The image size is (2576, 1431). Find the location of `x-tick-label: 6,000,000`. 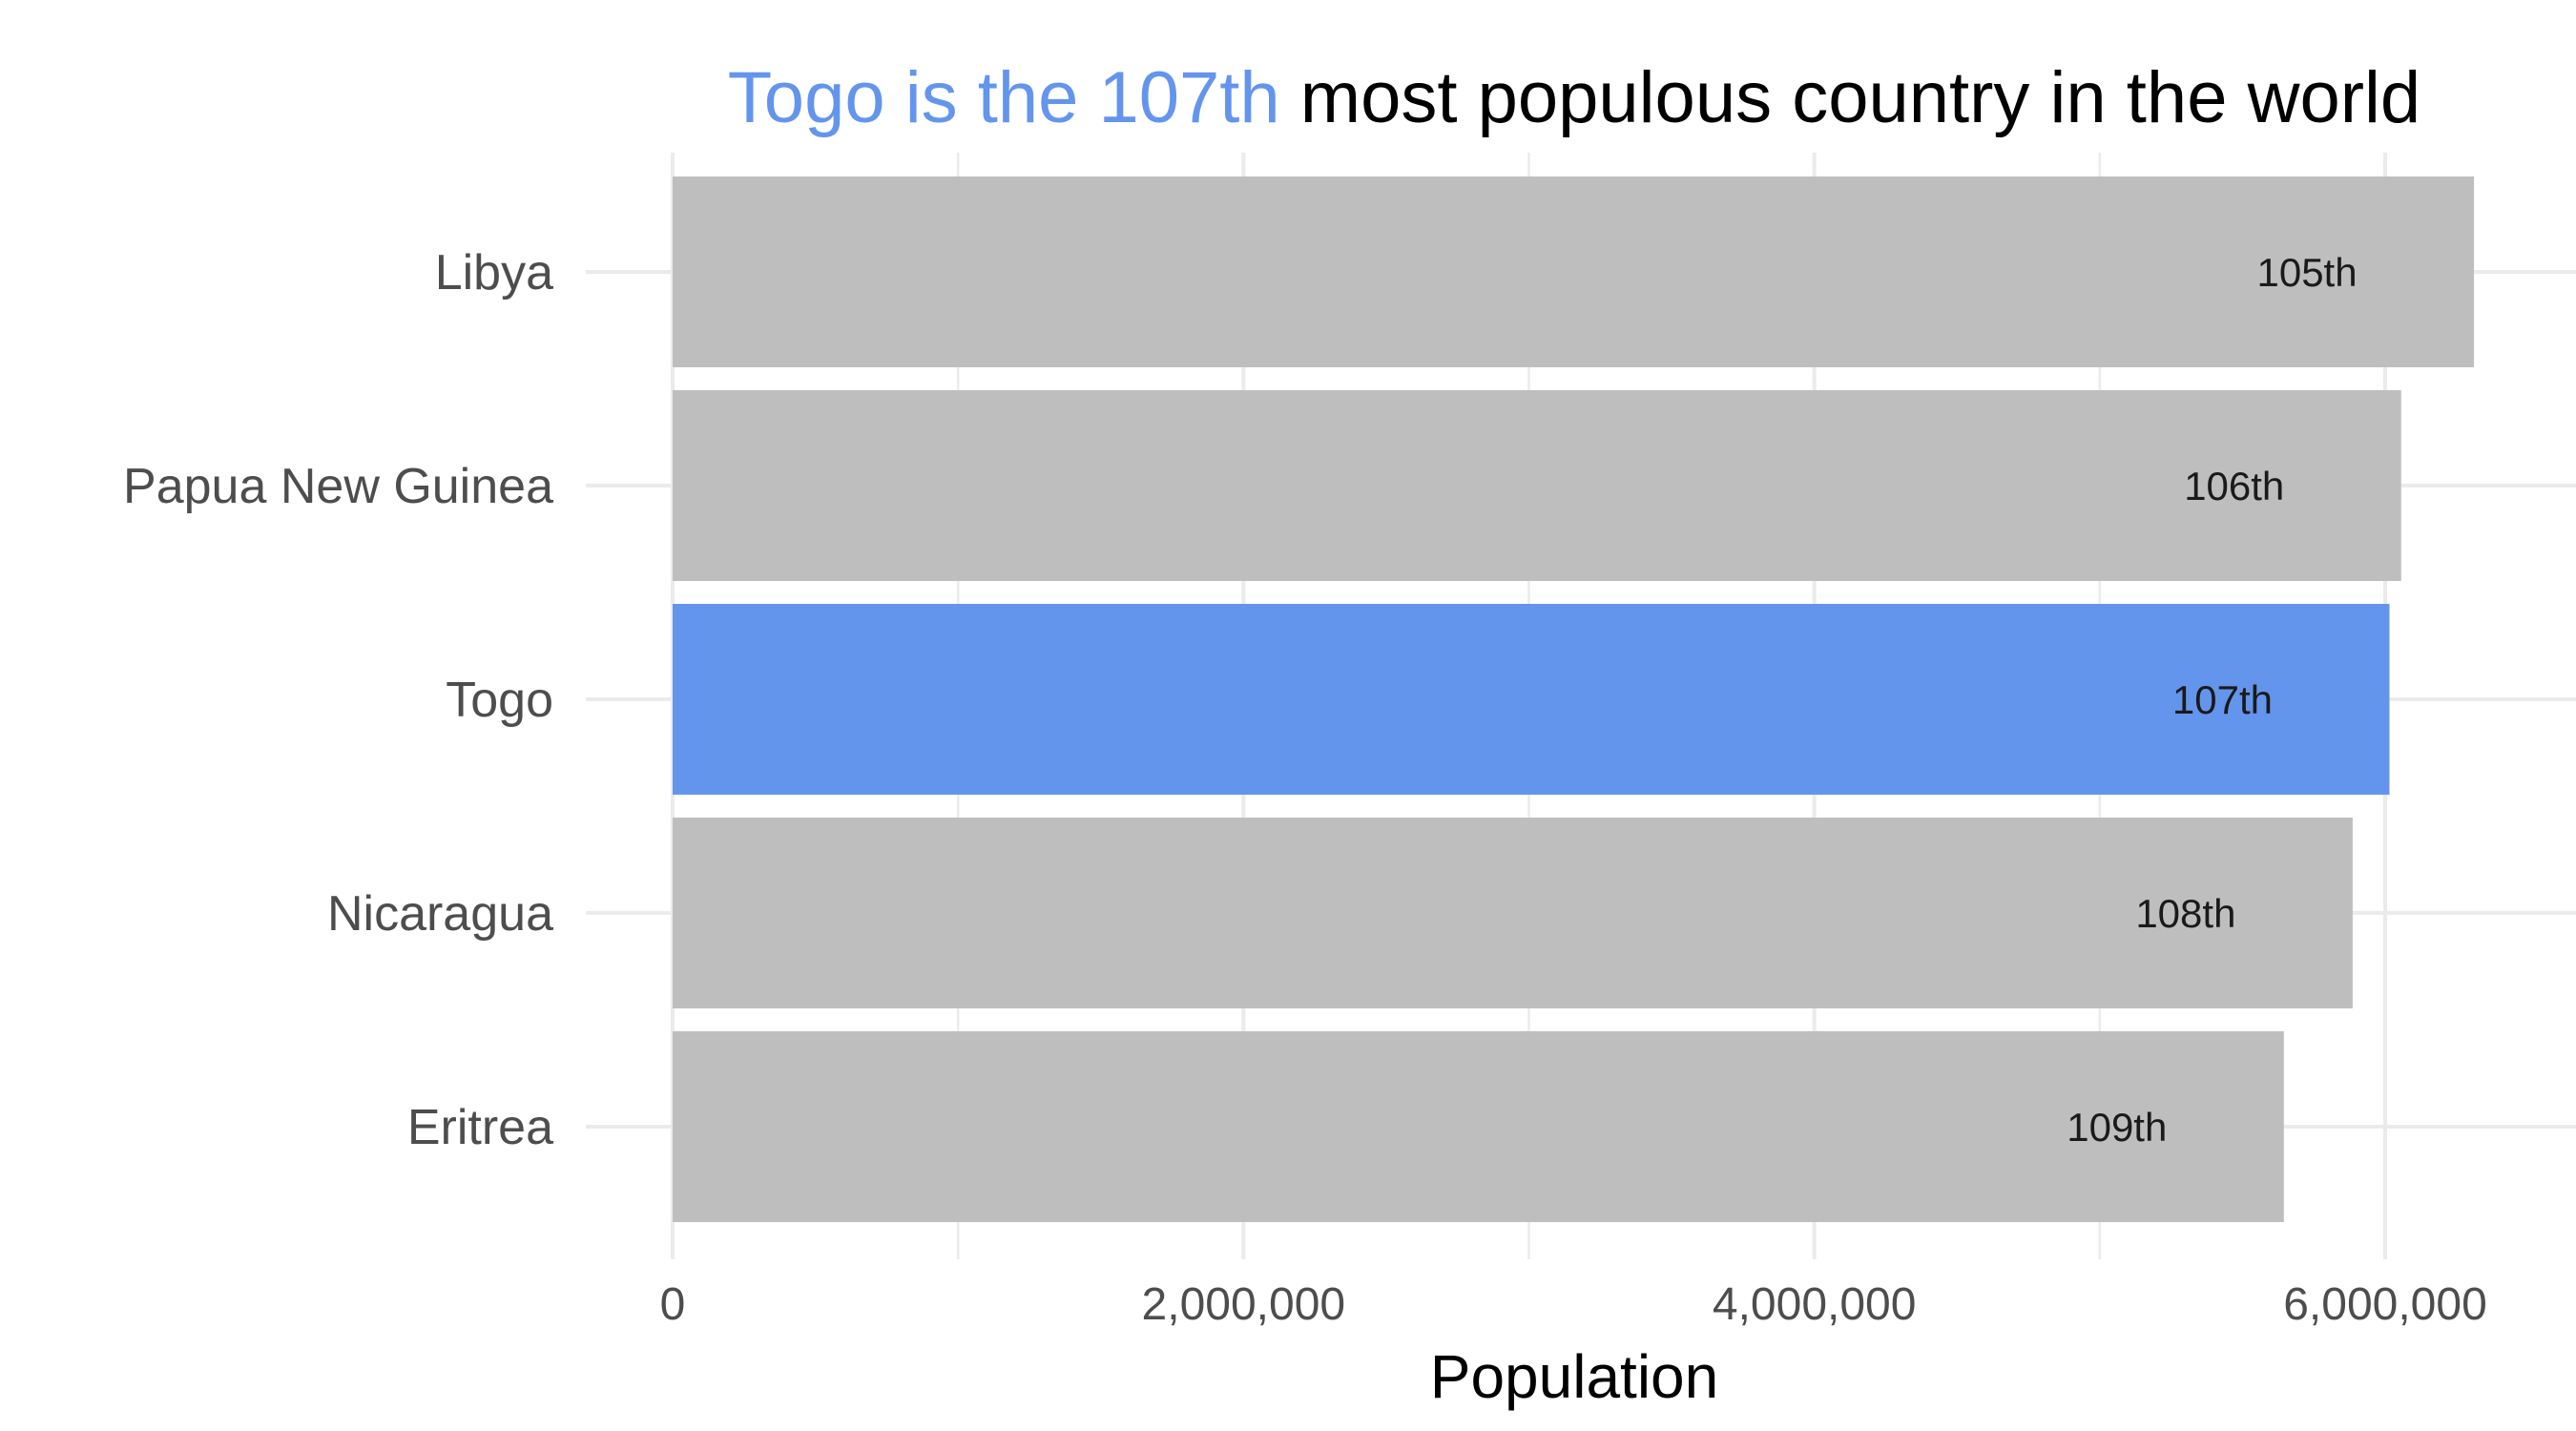

x-tick-label: 6,000,000 is located at coordinates (2385, 1304).